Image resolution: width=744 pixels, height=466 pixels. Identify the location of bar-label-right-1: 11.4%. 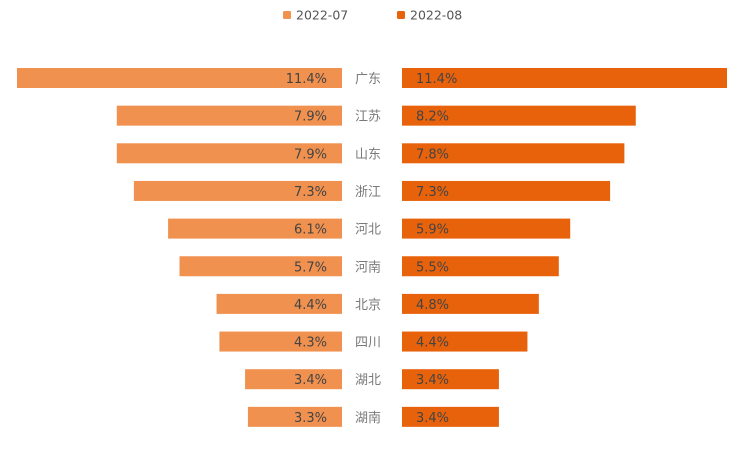
(436, 79).